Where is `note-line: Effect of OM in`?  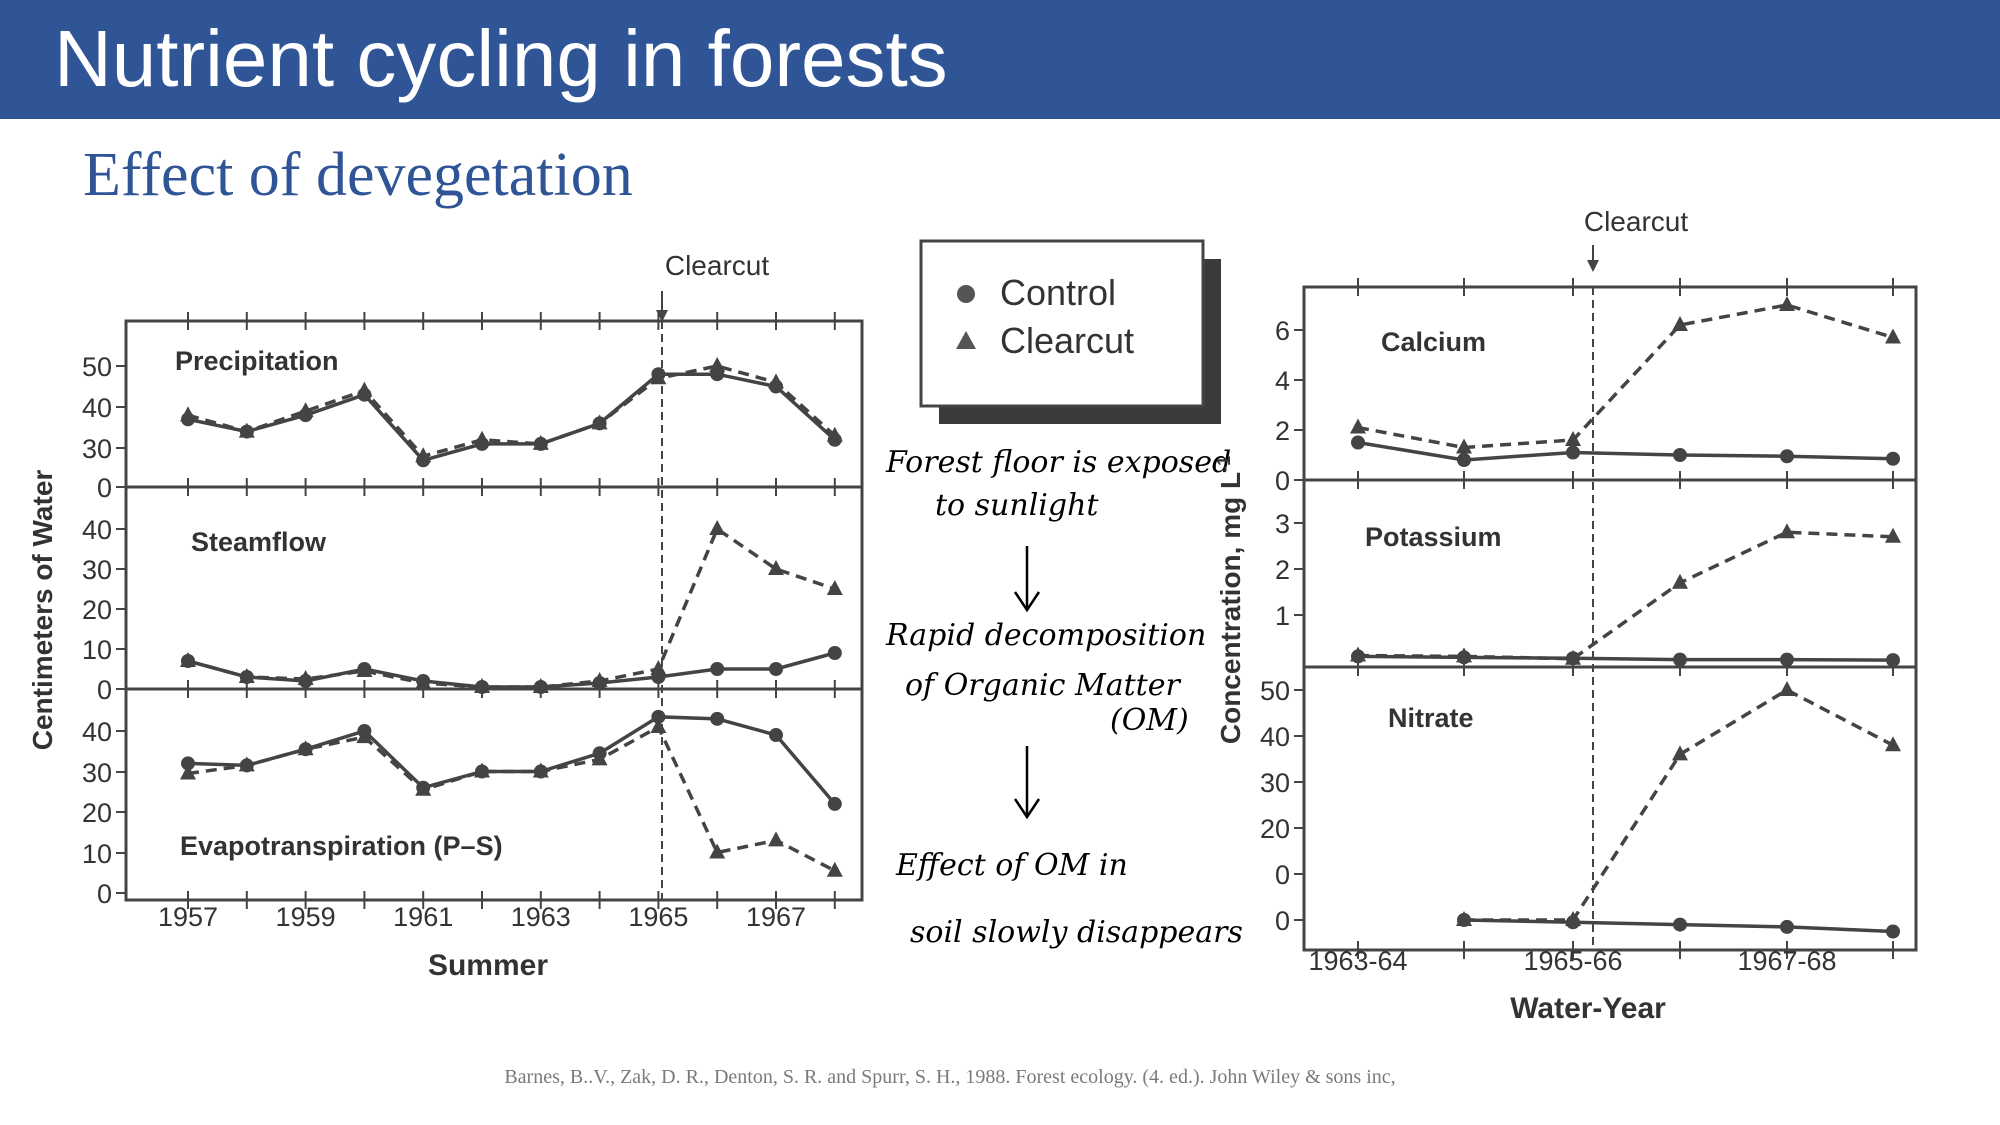 note-line: Effect of OM in is located at coordinates (1011, 865).